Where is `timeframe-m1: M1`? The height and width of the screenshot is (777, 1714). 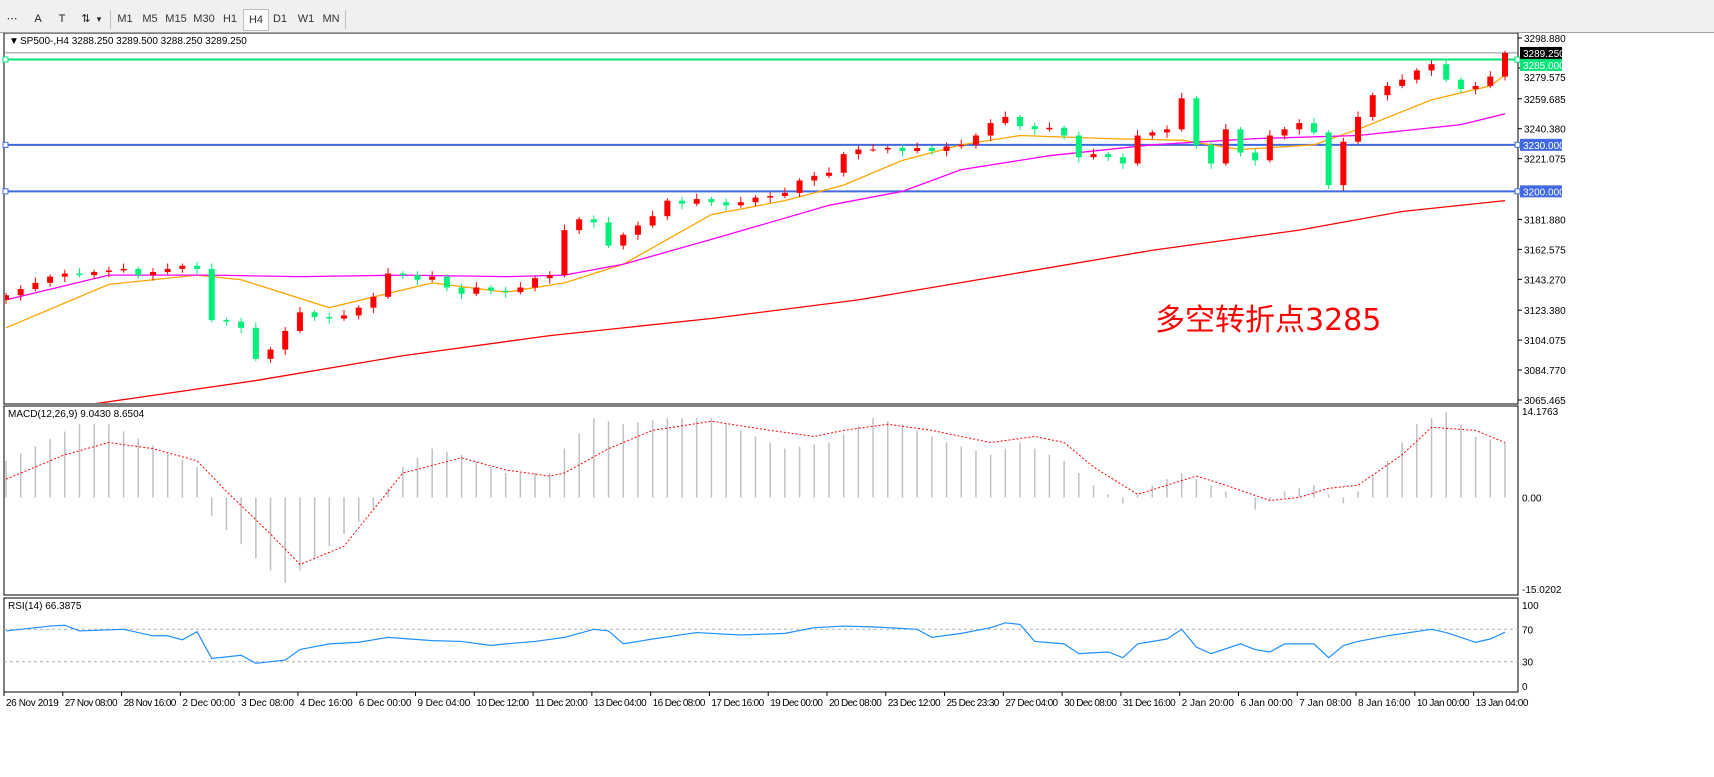
timeframe-m1: M1 is located at coordinates (125, 19).